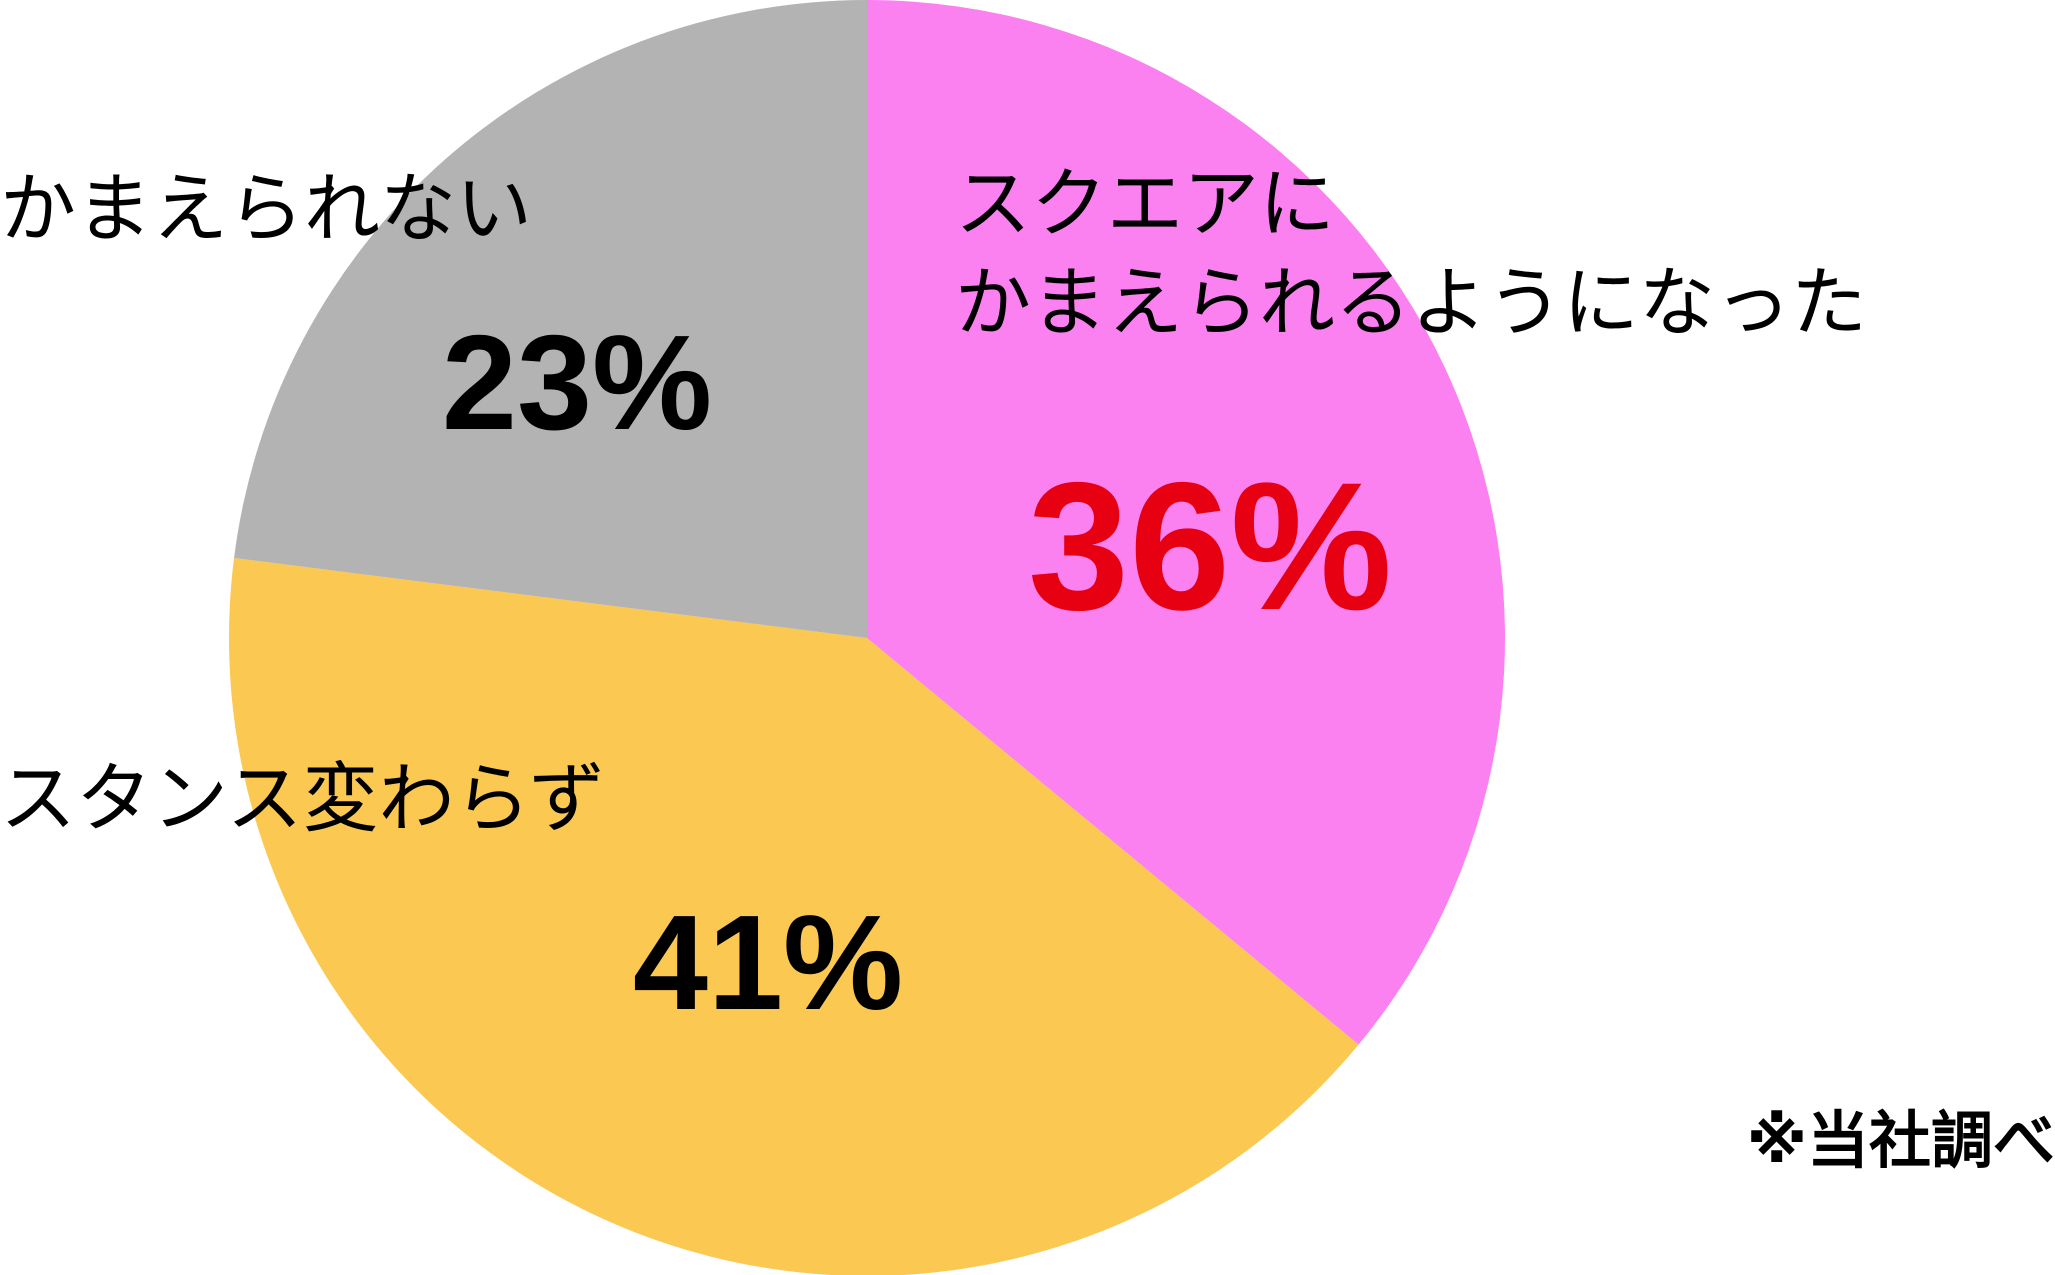 This screenshot has height=1275, width=2055. Describe the element at coordinates (577, 382) in the screenshot. I see `value-label: 23%` at that location.